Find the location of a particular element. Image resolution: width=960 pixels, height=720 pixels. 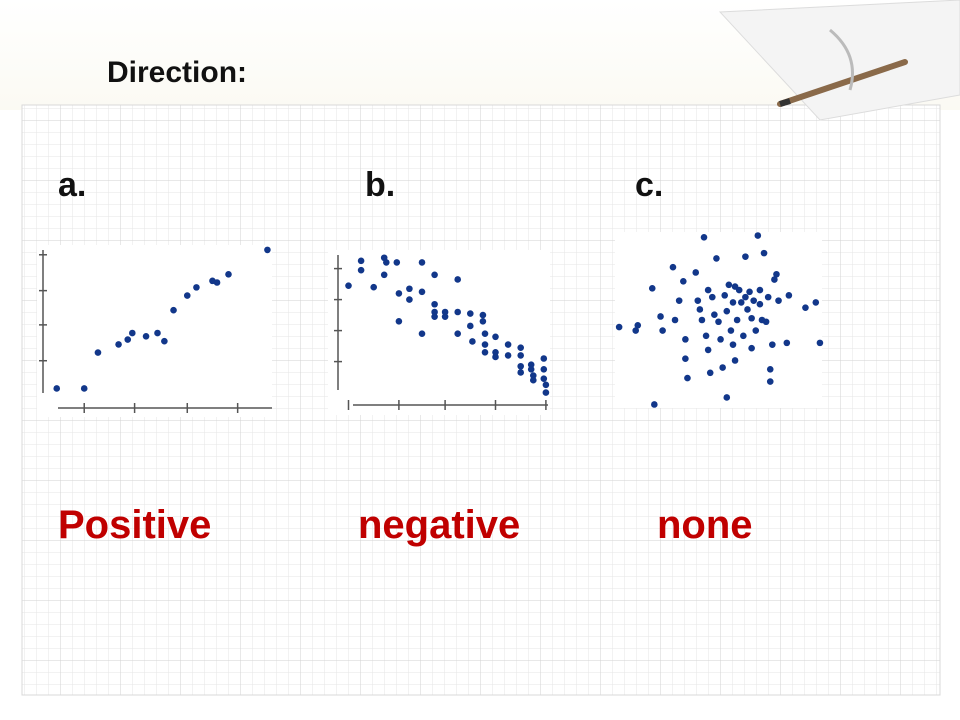

panel-letter: a. is located at coordinates (72, 185).